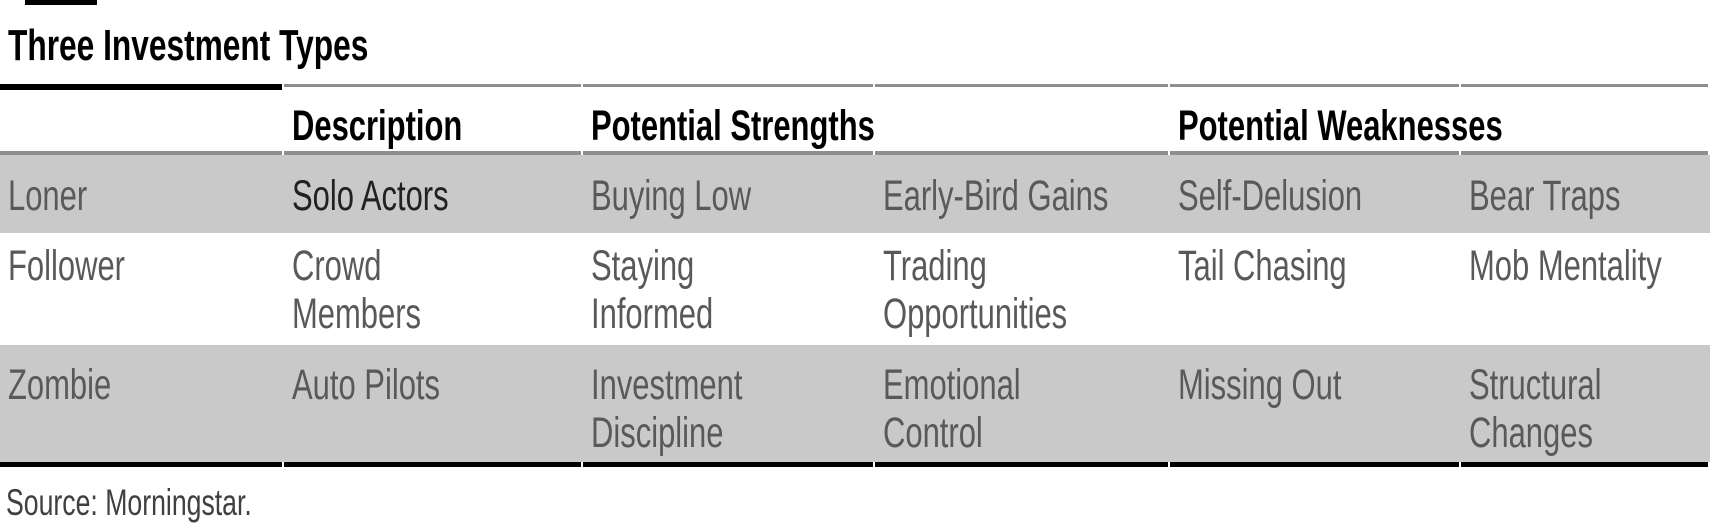  What do you see at coordinates (667, 409) in the screenshot?
I see `cell-strength-1: Investment Discipline` at bounding box center [667, 409].